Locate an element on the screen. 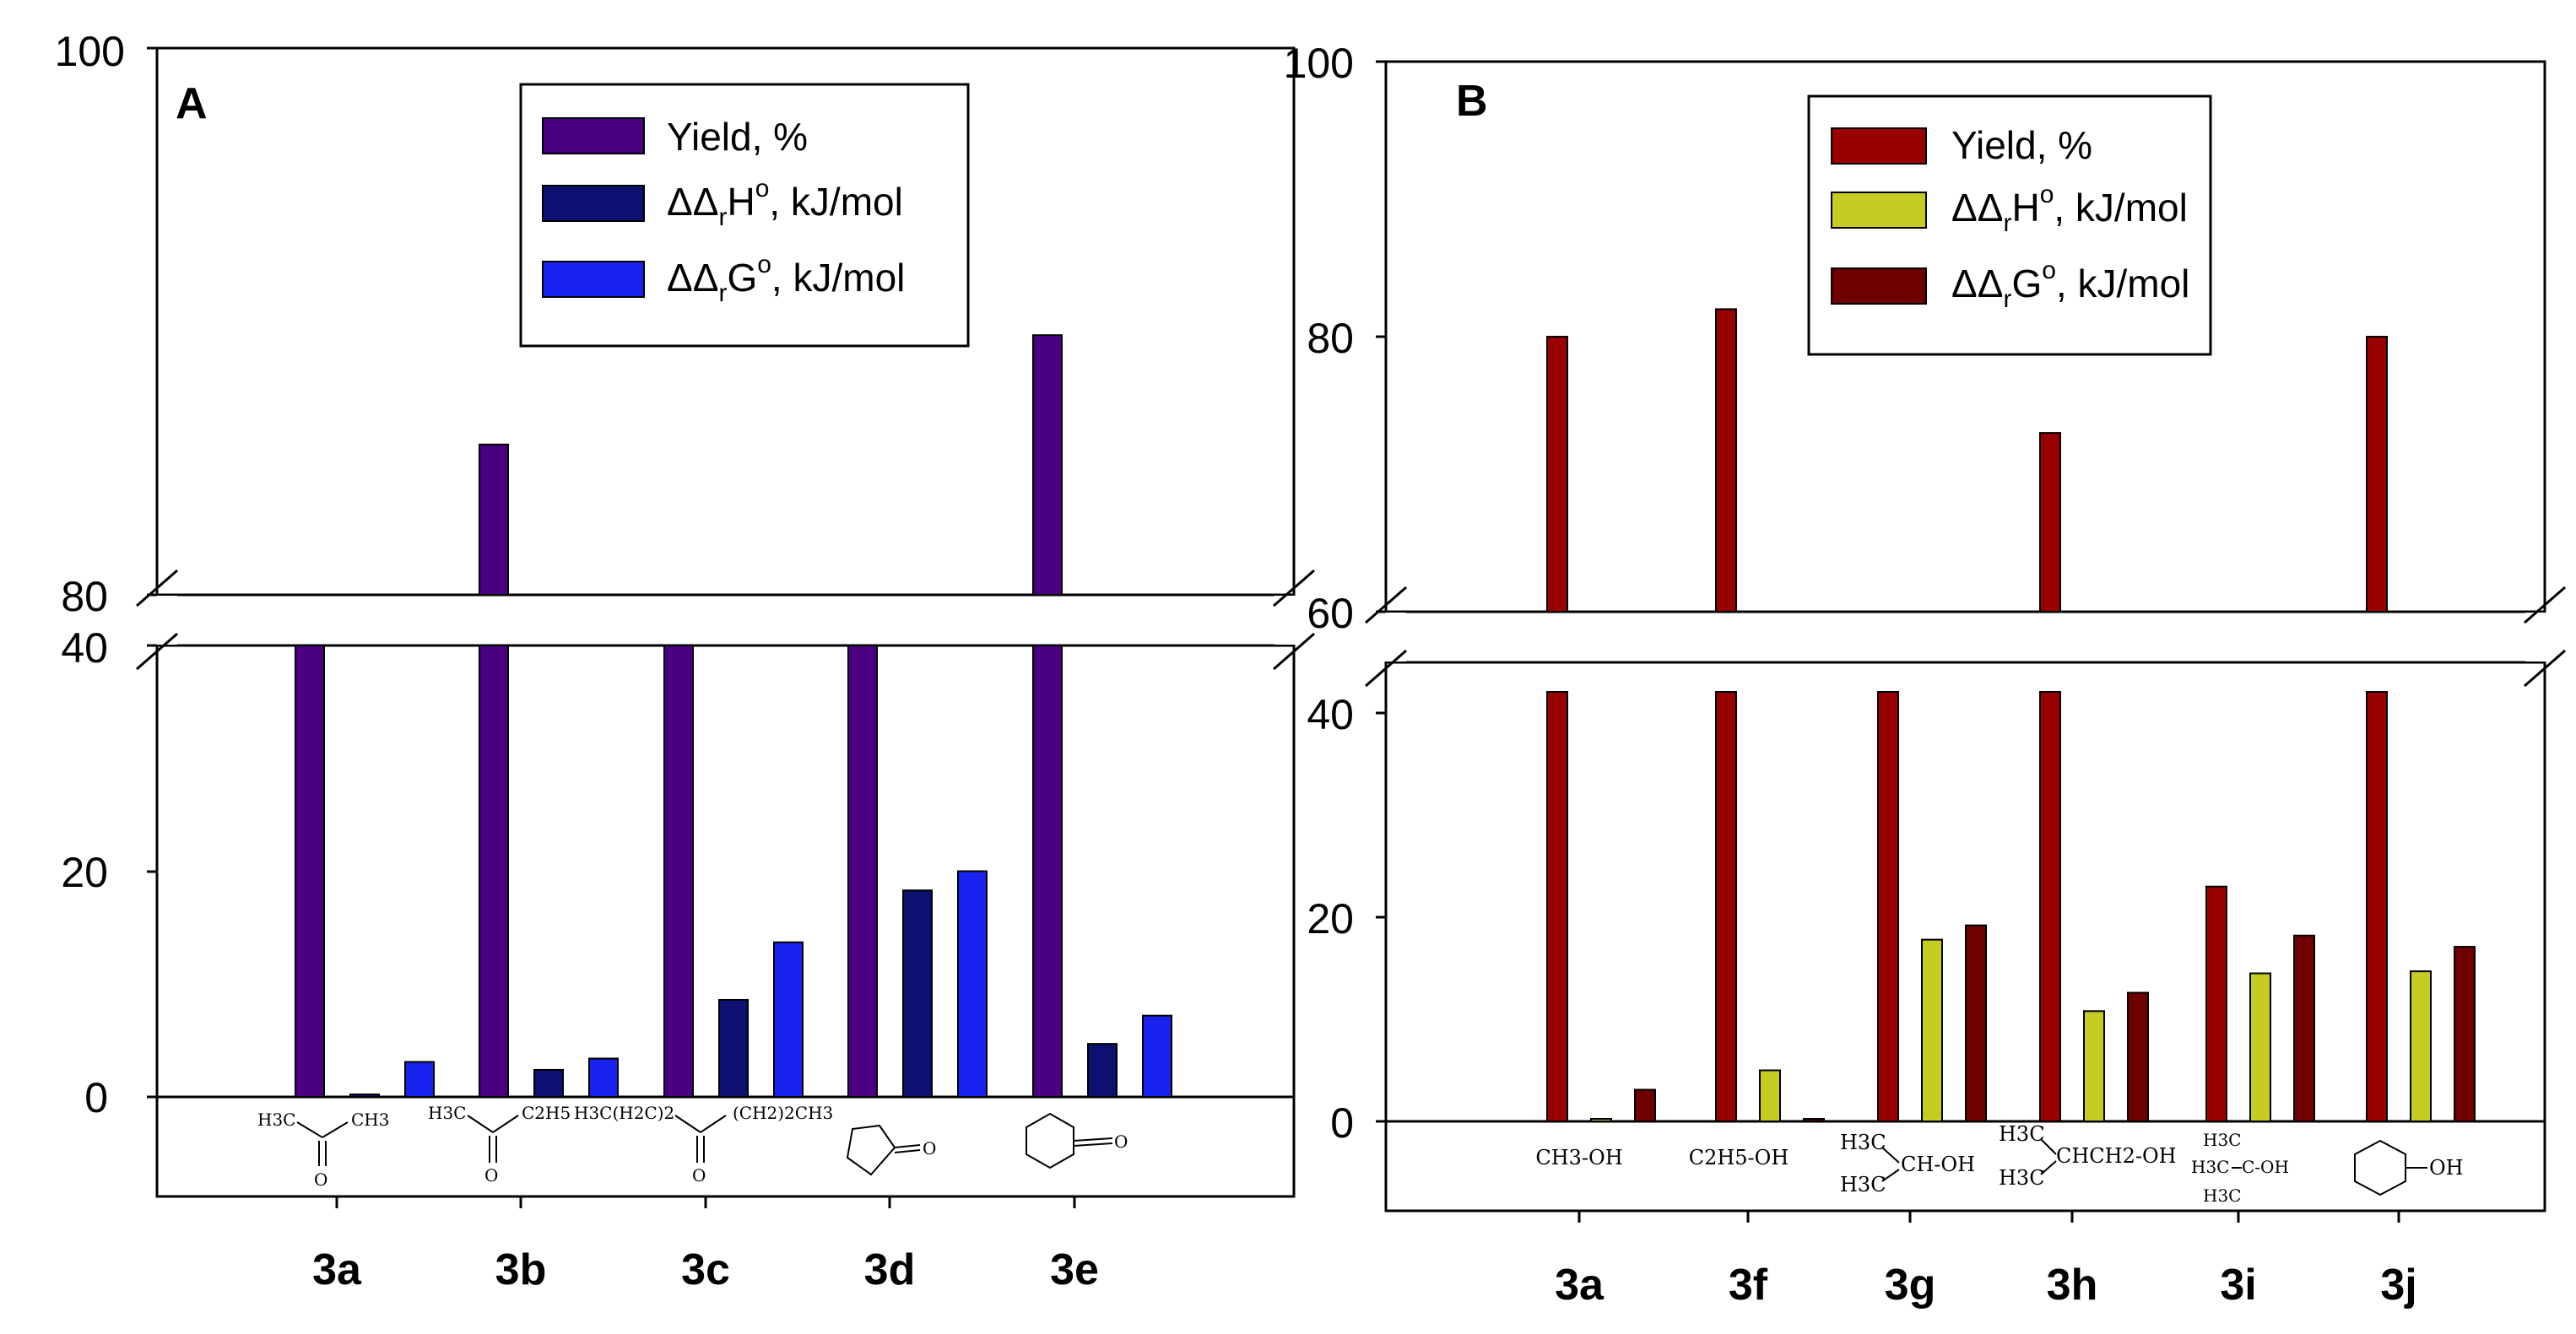  y-tick-label: 20 is located at coordinates (1330, 918).